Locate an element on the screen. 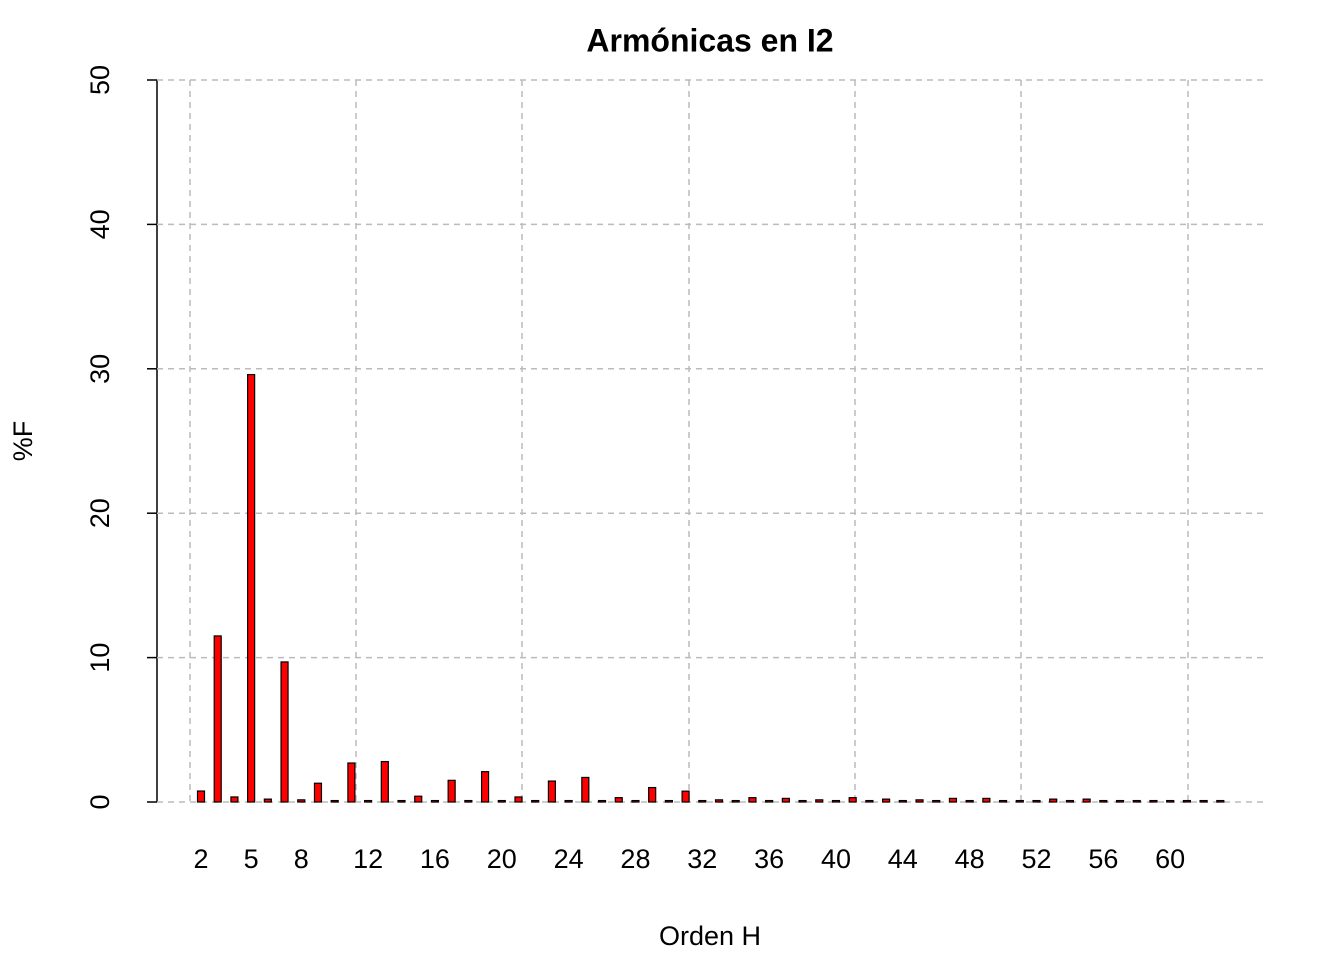 Image resolution: width=1344 pixels, height=960 pixels. y-tick-label: 20 is located at coordinates (100, 513).